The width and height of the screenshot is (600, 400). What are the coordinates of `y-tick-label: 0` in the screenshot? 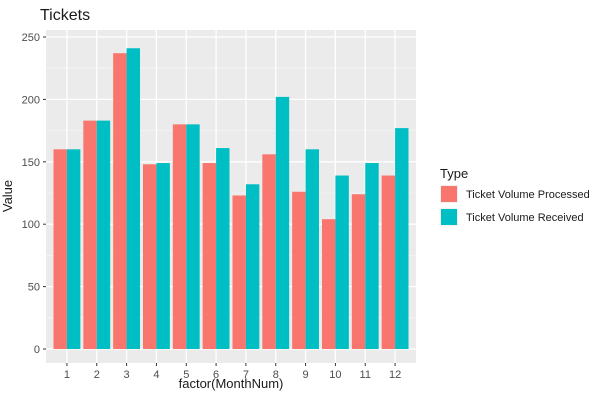 It's located at (37, 350).